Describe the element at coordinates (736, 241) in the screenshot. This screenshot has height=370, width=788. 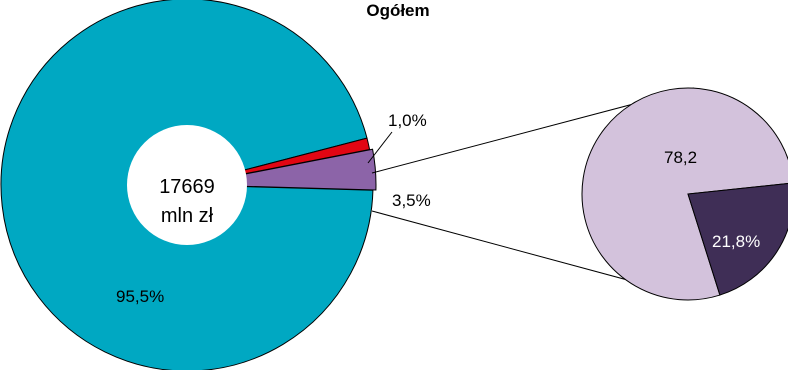
I see `sub-label-21-8: 21,8%` at that location.